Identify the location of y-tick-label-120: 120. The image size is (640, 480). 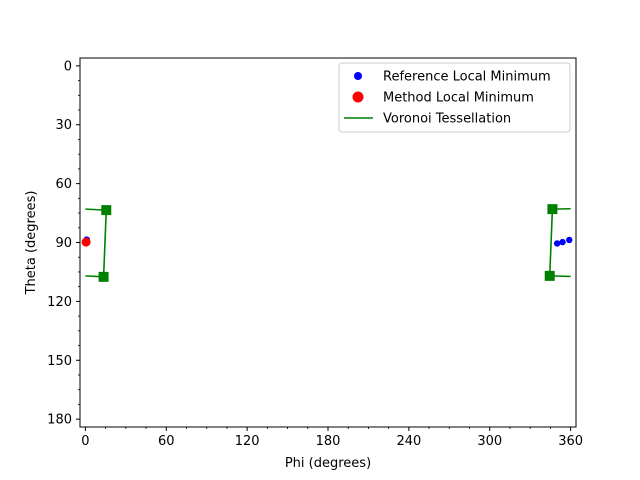
(59, 302).